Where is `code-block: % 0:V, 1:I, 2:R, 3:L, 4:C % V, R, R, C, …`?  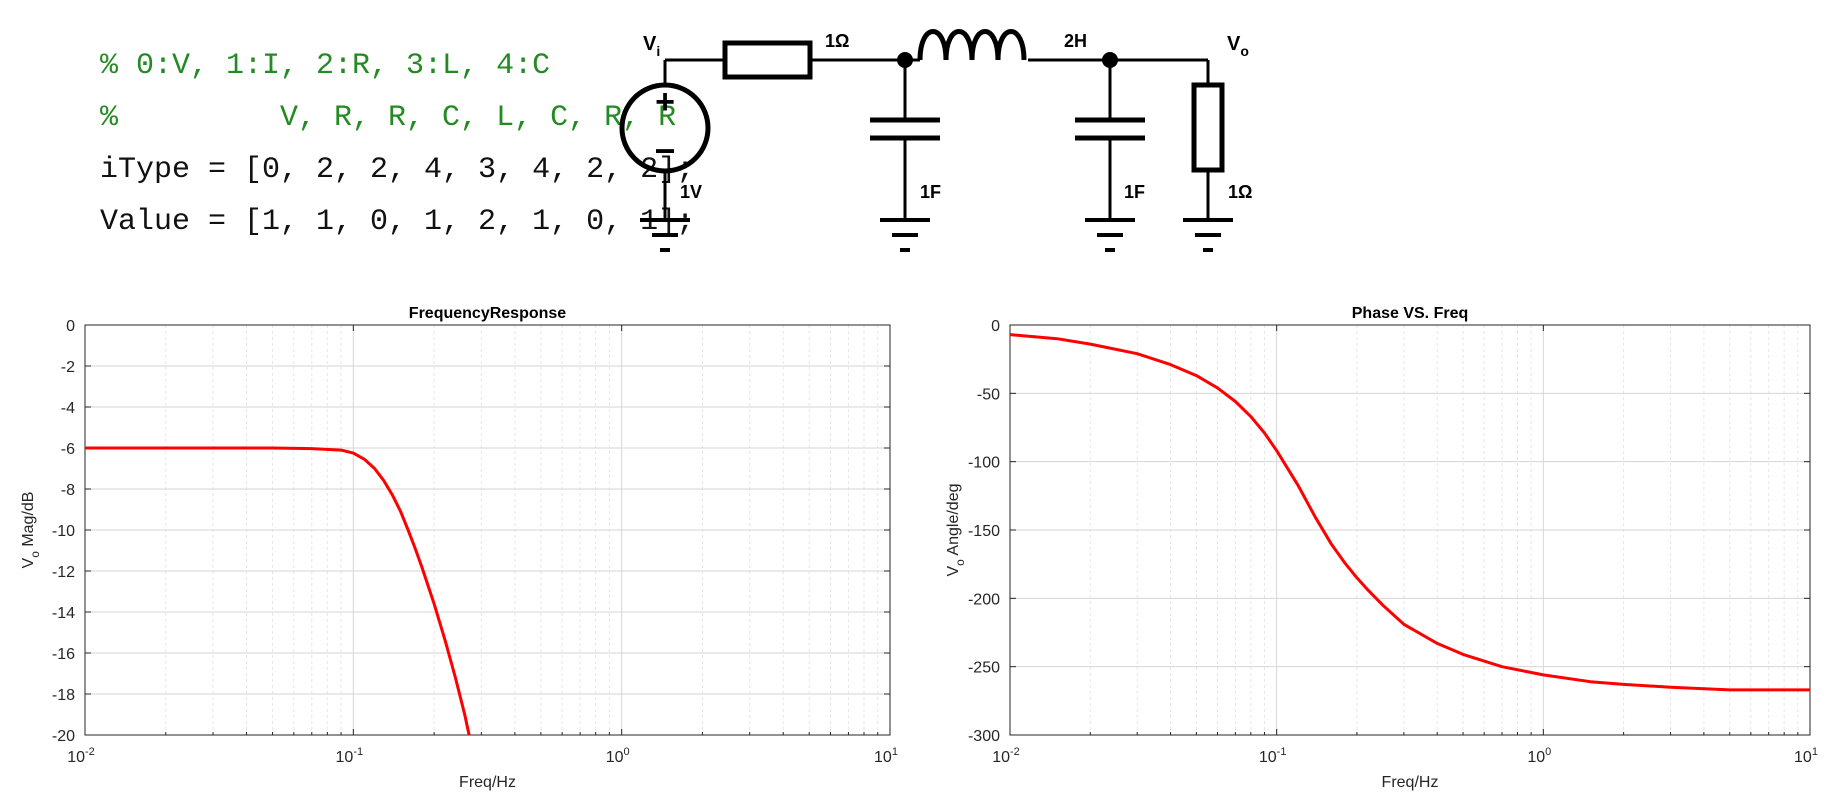
code-block: % 0:V, 1:I, 2:R, 3:L, 4:C % V, R, R, C, … is located at coordinates (397, 144).